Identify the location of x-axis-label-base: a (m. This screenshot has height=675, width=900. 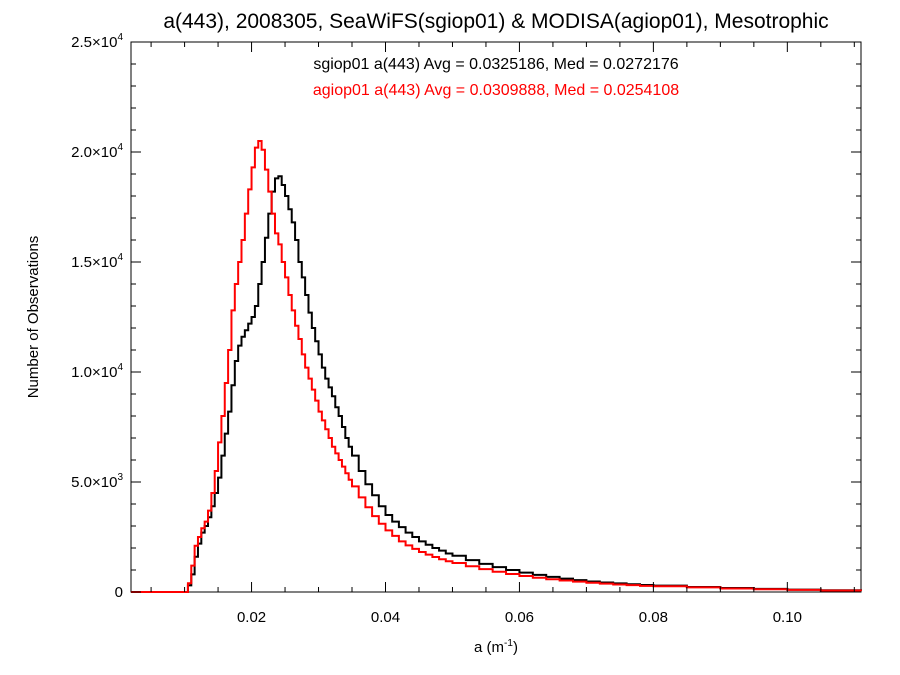
(489, 647).